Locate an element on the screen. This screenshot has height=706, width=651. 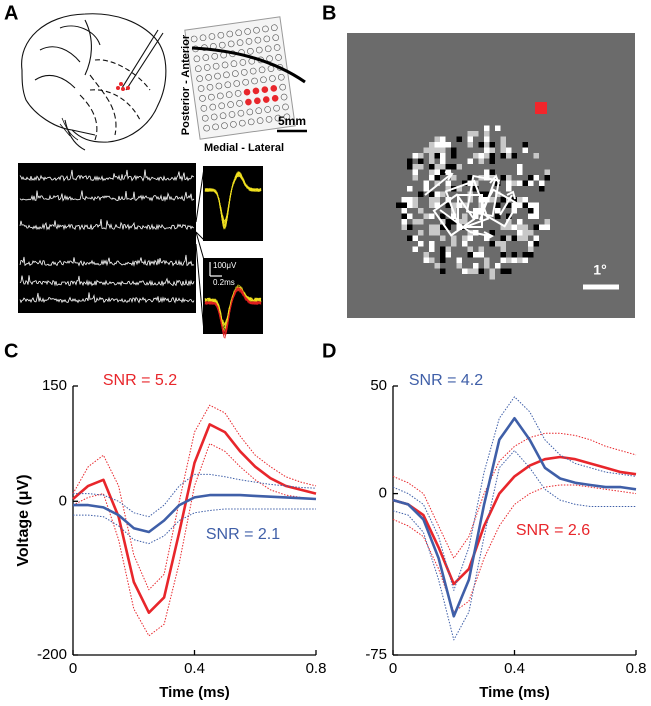
brain-sketch is located at coordinates (94, 82).